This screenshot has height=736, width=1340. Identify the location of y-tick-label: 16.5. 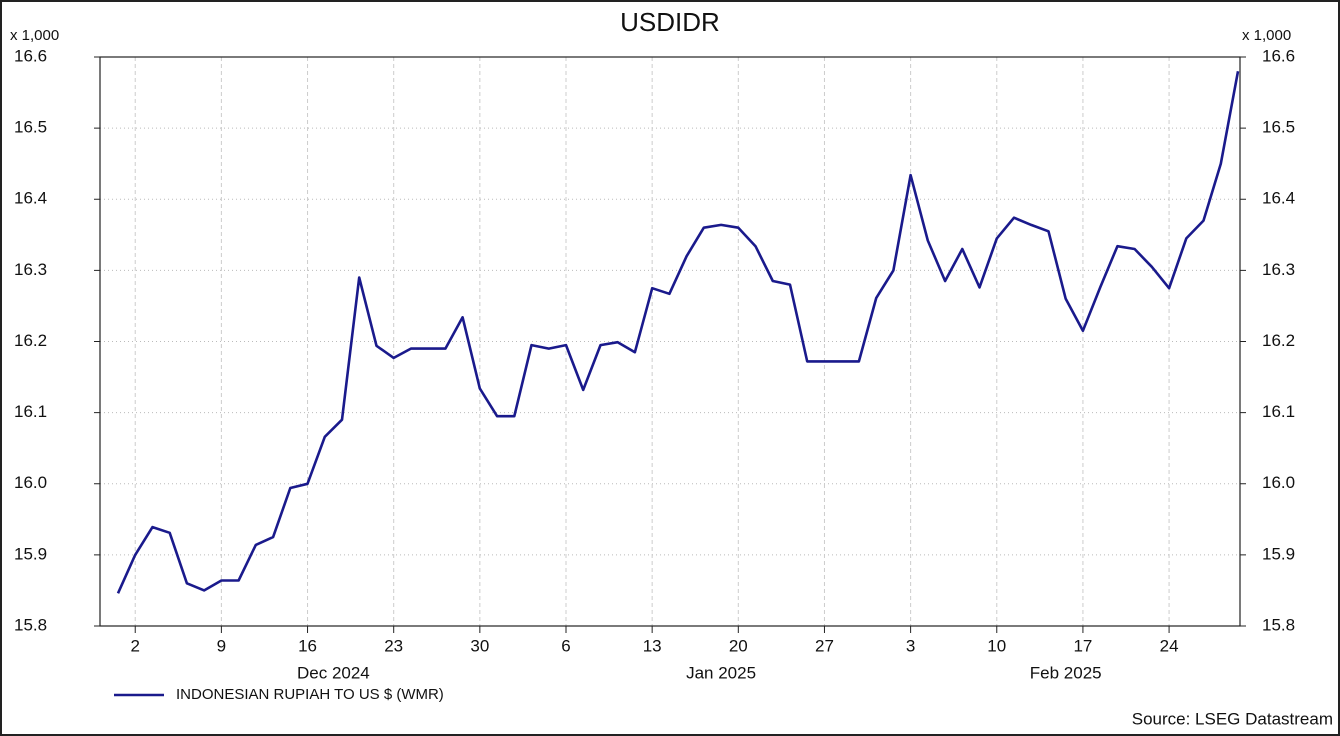
(30, 127).